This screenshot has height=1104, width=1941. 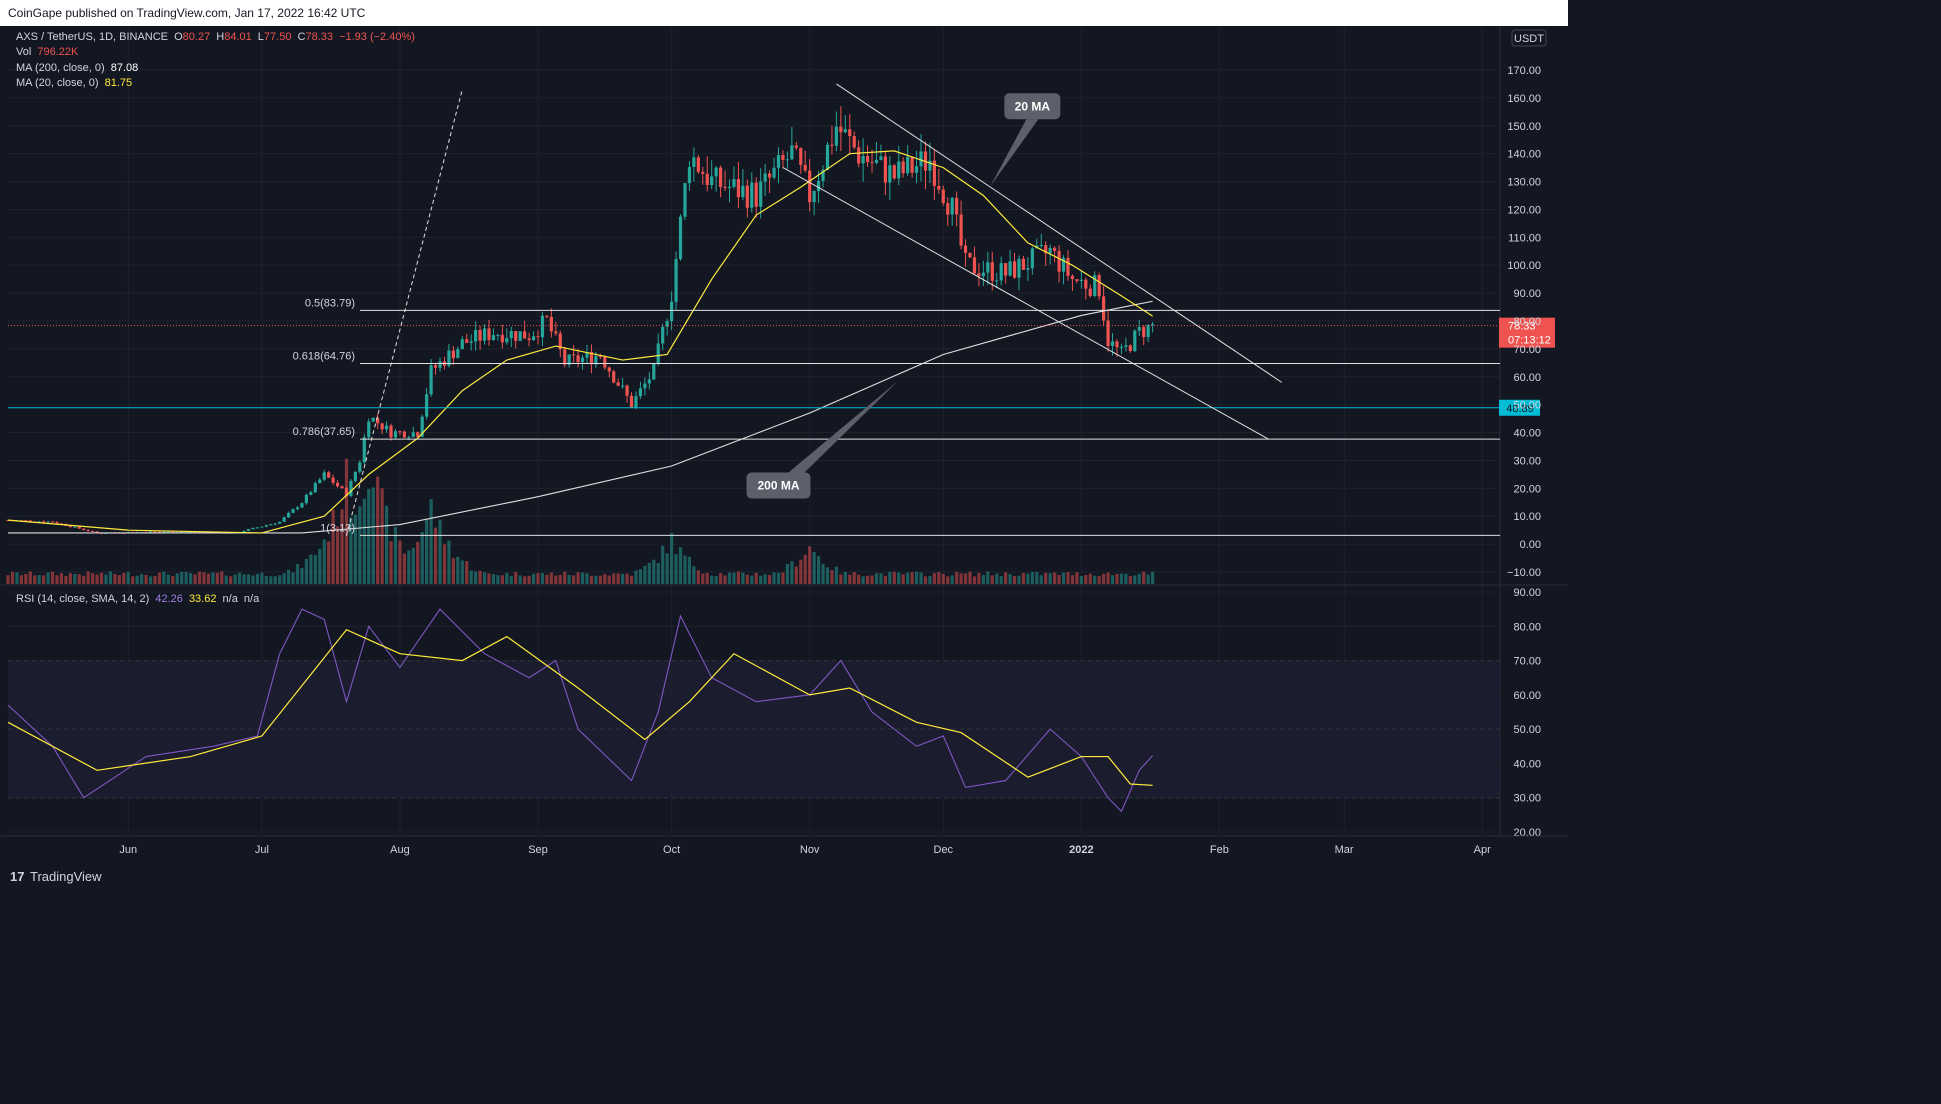 What do you see at coordinates (169, 599) in the screenshot?
I see `rsi-value: 42.26` at bounding box center [169, 599].